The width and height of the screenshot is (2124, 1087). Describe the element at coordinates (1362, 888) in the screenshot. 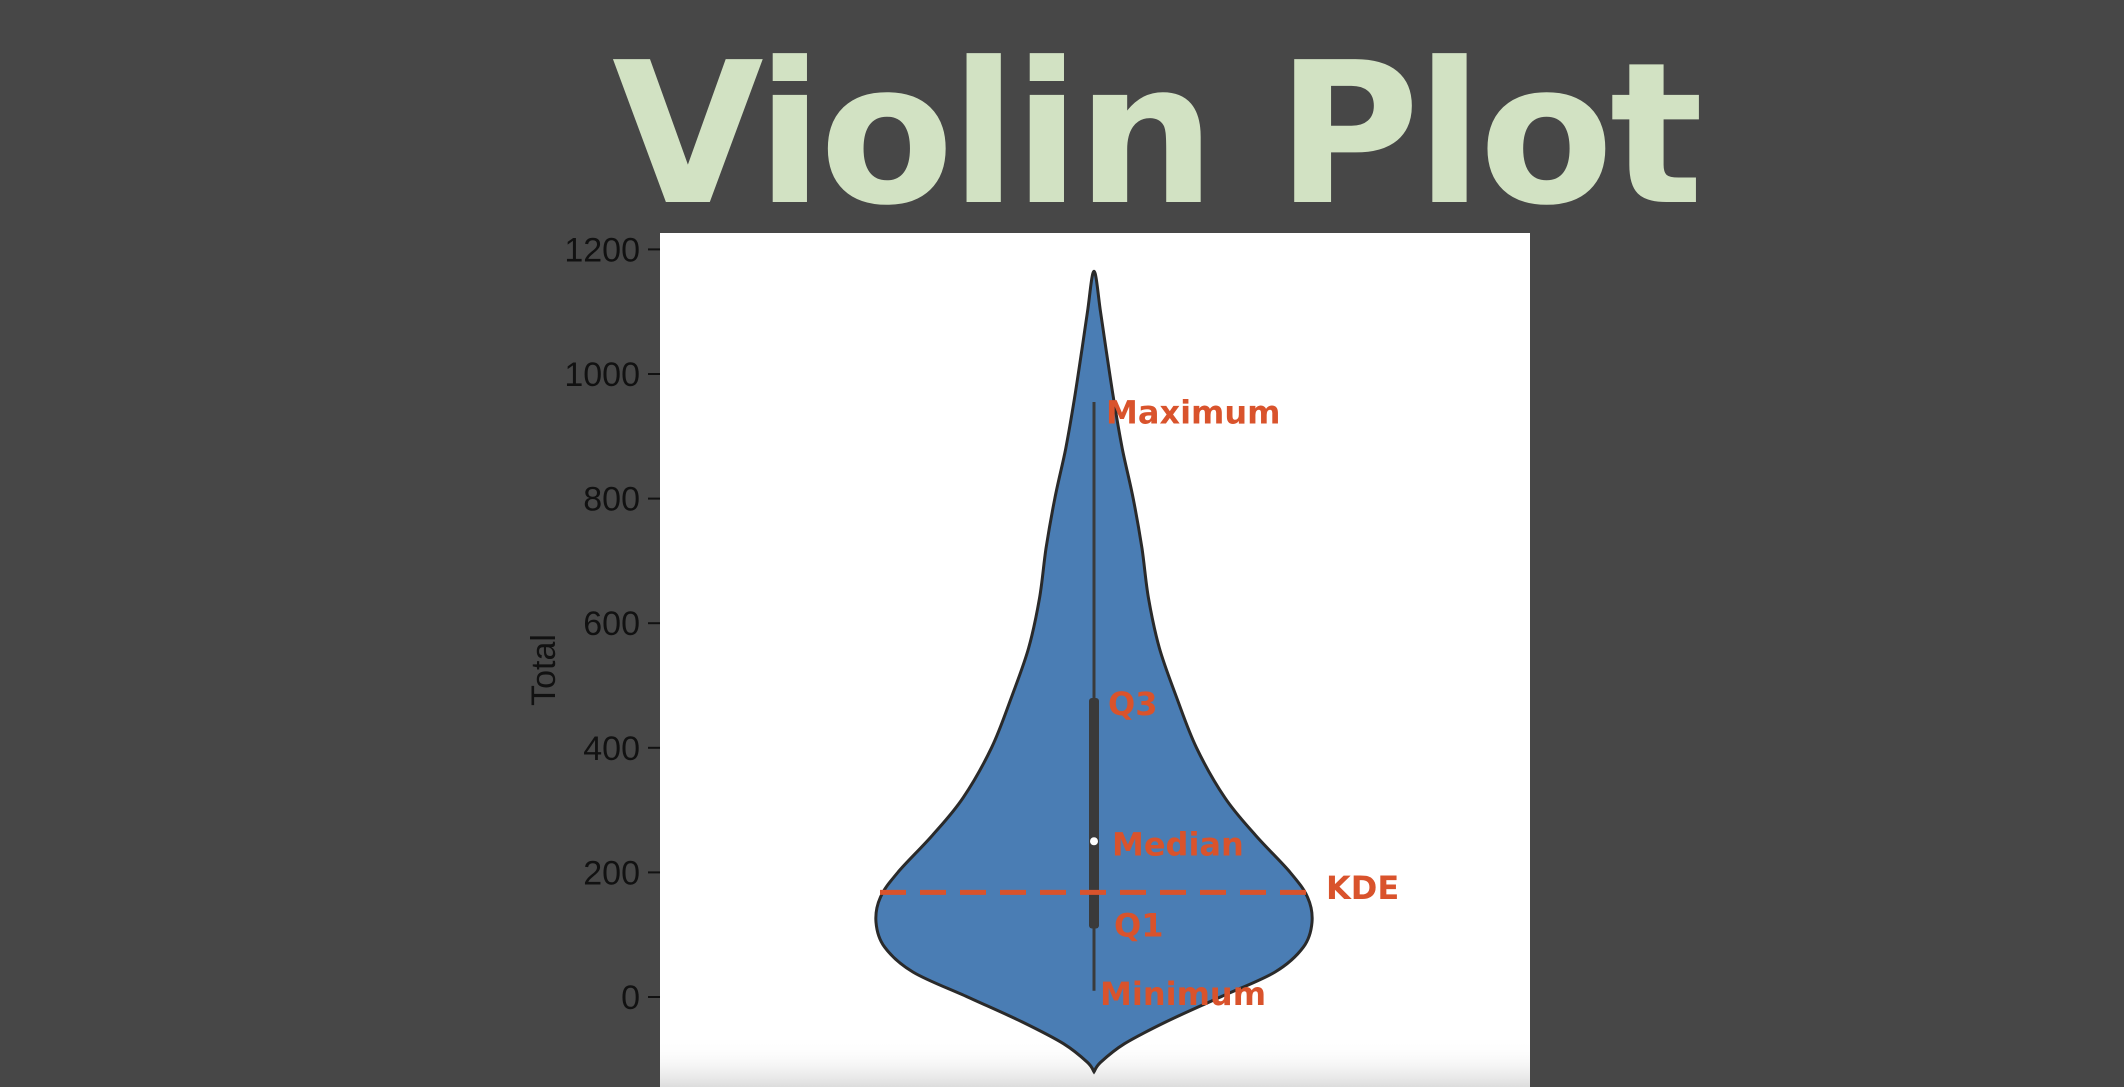

I see `annotation-kde: KDE` at that location.